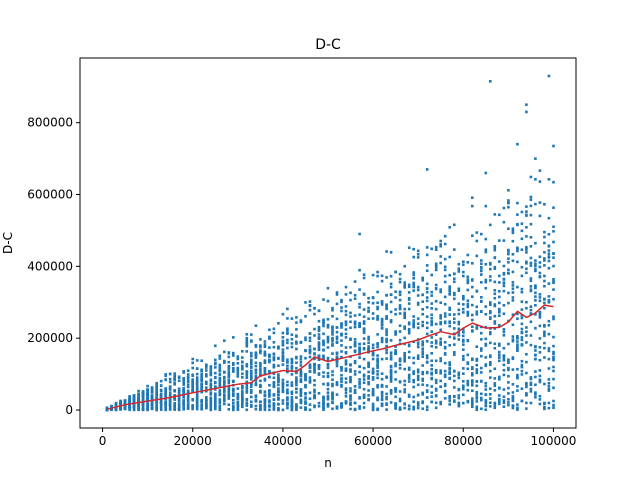 The width and height of the screenshot is (640, 484). I want to click on y-tick-label: 600000, so click(50, 195).